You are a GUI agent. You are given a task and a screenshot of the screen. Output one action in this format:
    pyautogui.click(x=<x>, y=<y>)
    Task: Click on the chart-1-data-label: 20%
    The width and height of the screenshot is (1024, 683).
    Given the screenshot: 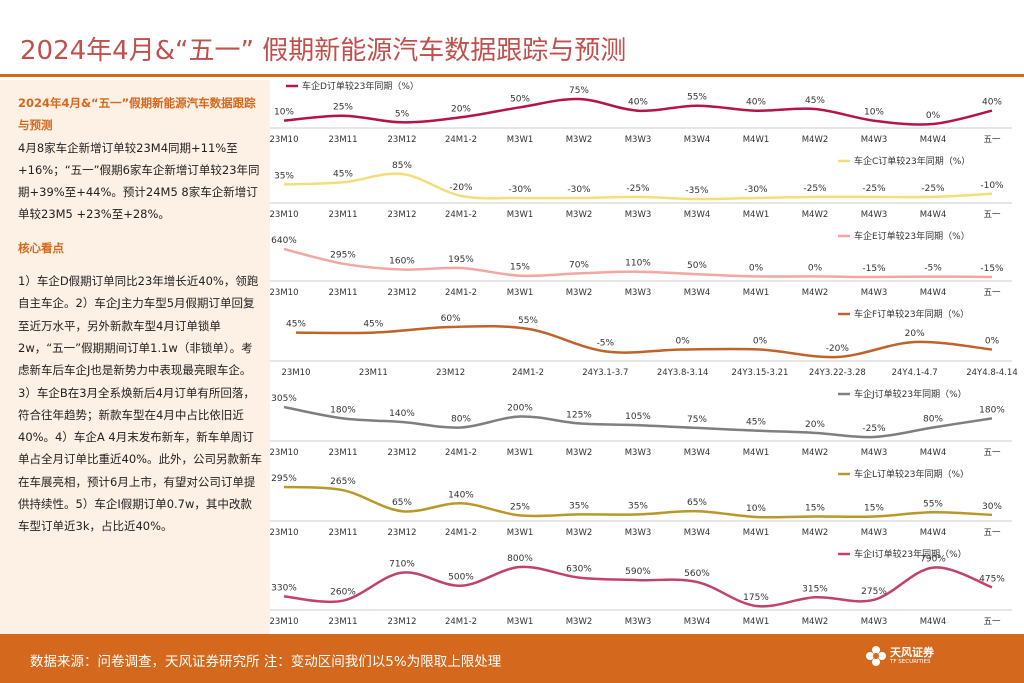 What is the action you would take?
    pyautogui.click(x=461, y=109)
    